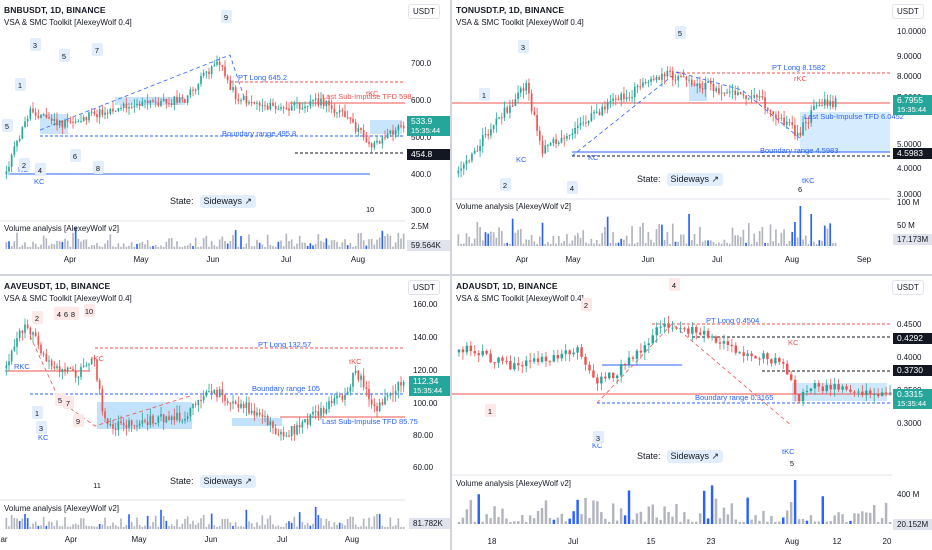 Image resolution: width=932 pixels, height=550 pixels. I want to click on last-price-badge, so click(429, 386).